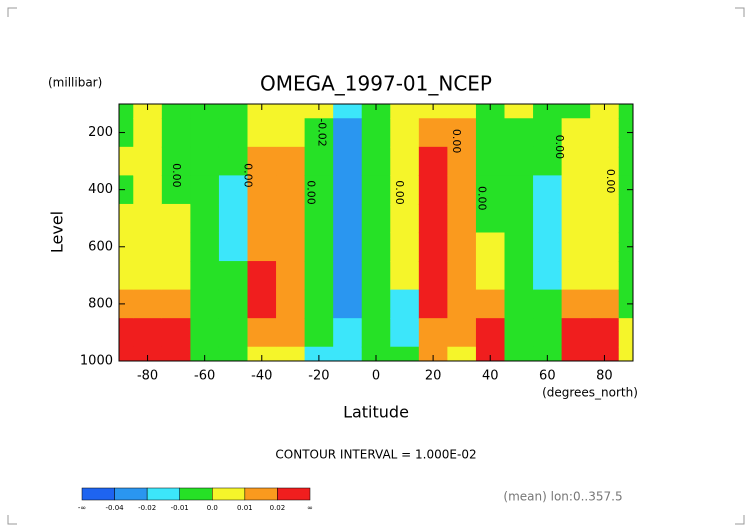  I want to click on y-tick-label: 200, so click(100, 132).